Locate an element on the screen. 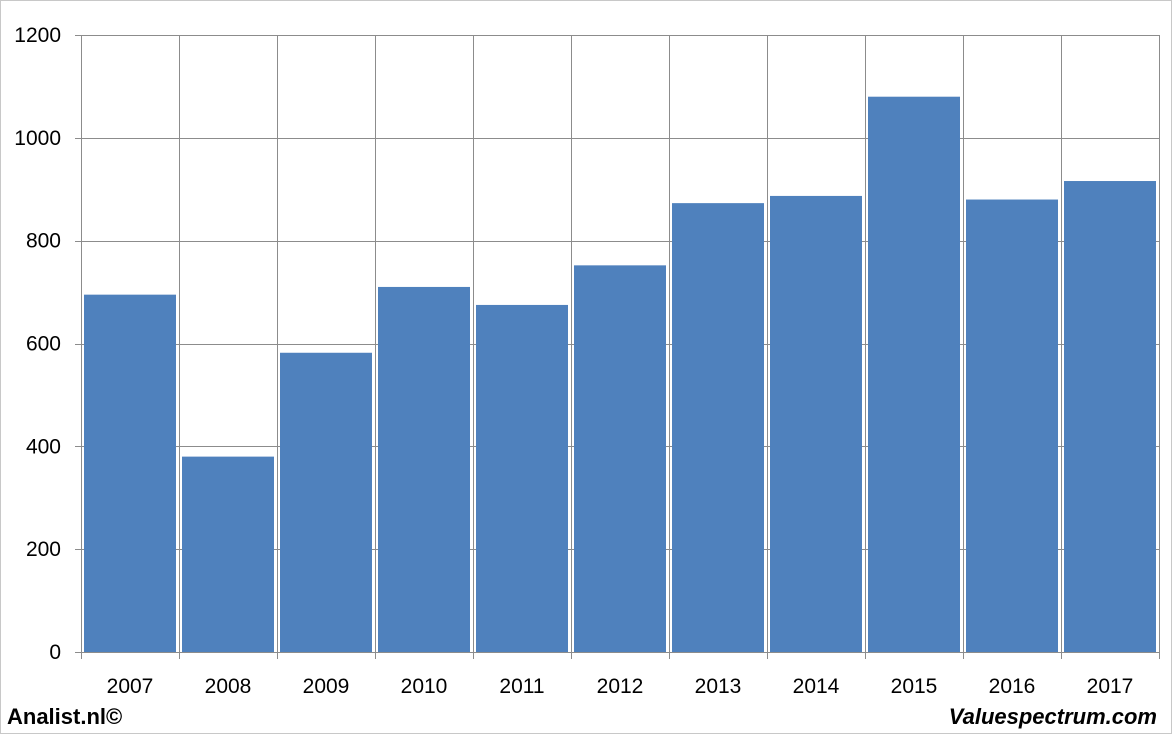 This screenshot has height=735, width=1172. x-tick-label-2011: 2011 is located at coordinates (521, 686).